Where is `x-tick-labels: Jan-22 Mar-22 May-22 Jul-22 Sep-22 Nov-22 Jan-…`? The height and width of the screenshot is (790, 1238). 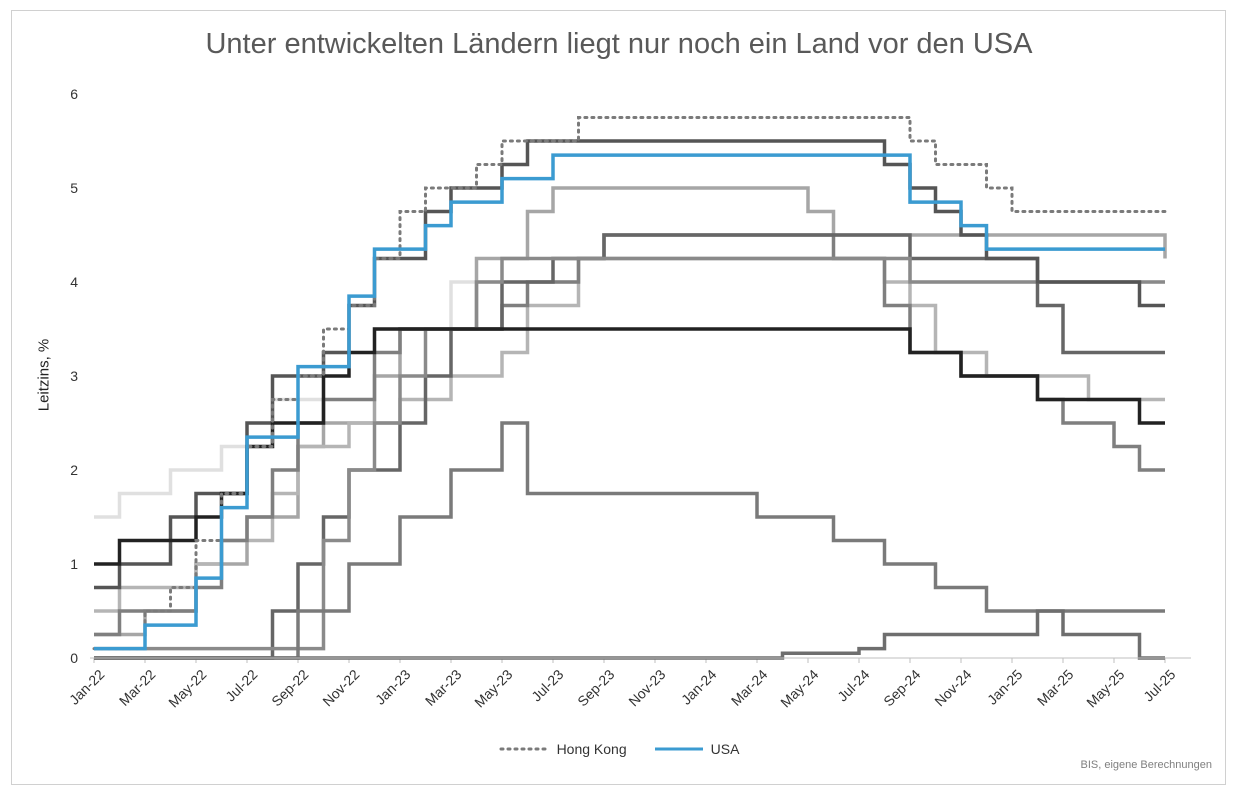 x-tick-labels: Jan-22 Mar-22 May-22 Jul-22 Sep-22 Nov-22 Jan-… is located at coordinates (622, 684).